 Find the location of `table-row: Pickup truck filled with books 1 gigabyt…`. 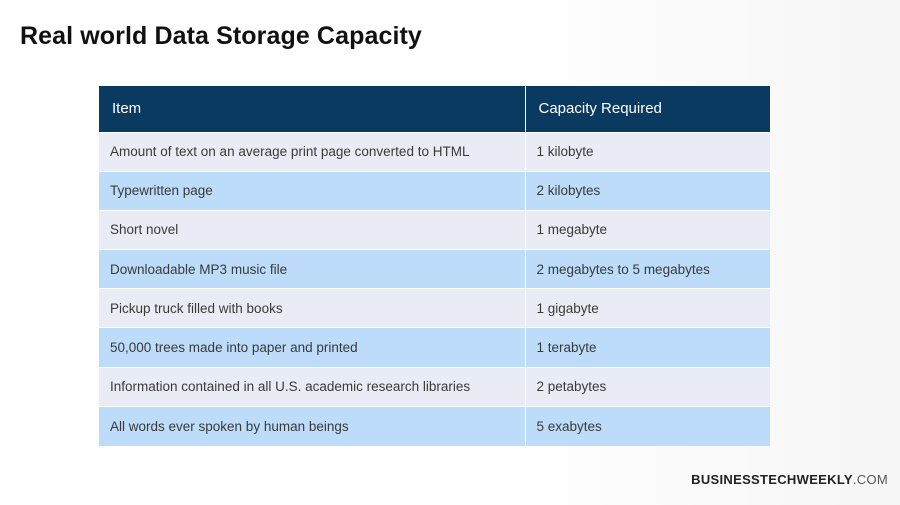

table-row: Pickup truck filled with books 1 gigabyt… is located at coordinates (434, 308).